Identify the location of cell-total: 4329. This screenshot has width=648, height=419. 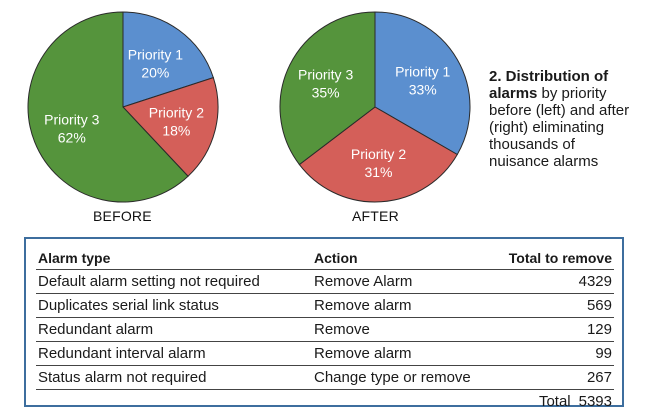
(560, 281).